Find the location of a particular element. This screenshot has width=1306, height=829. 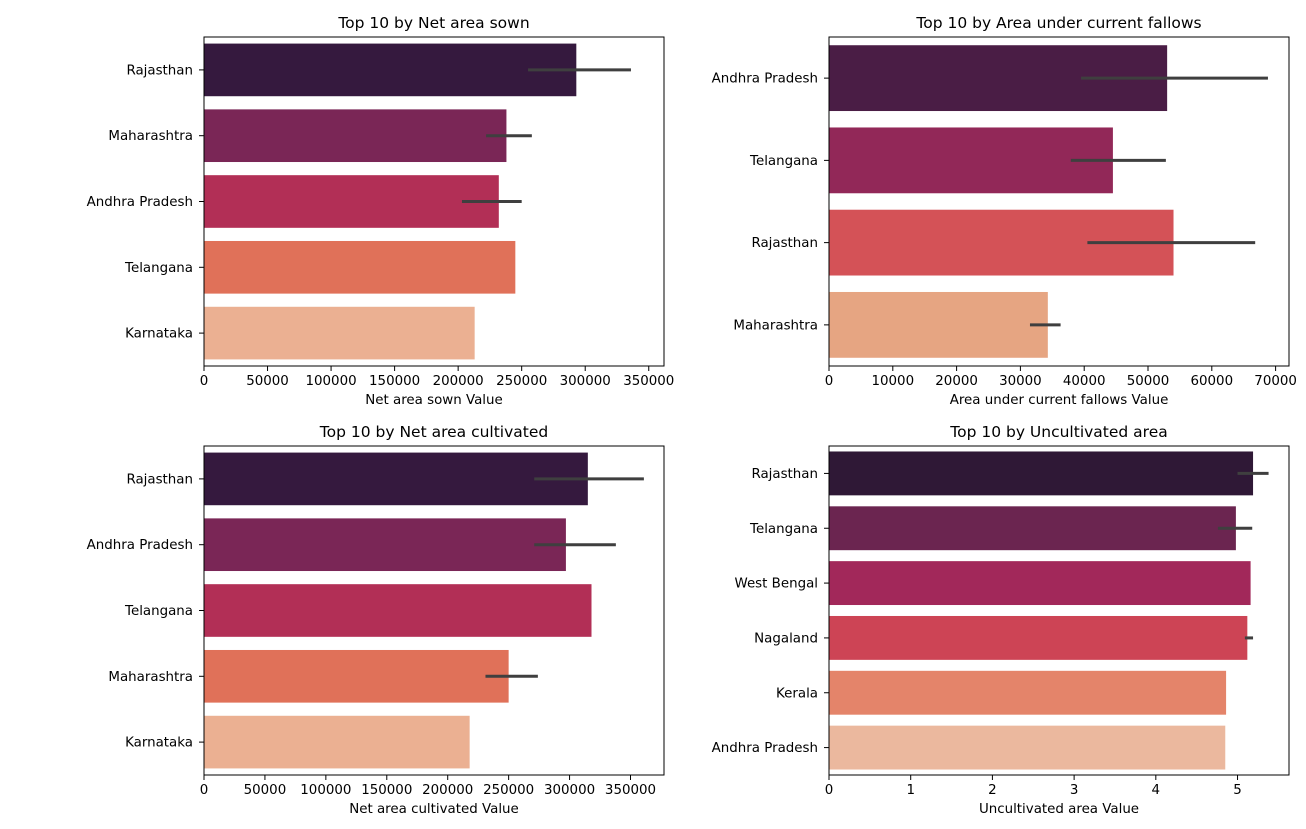

x-tick-label: 1 is located at coordinates (910, 790).